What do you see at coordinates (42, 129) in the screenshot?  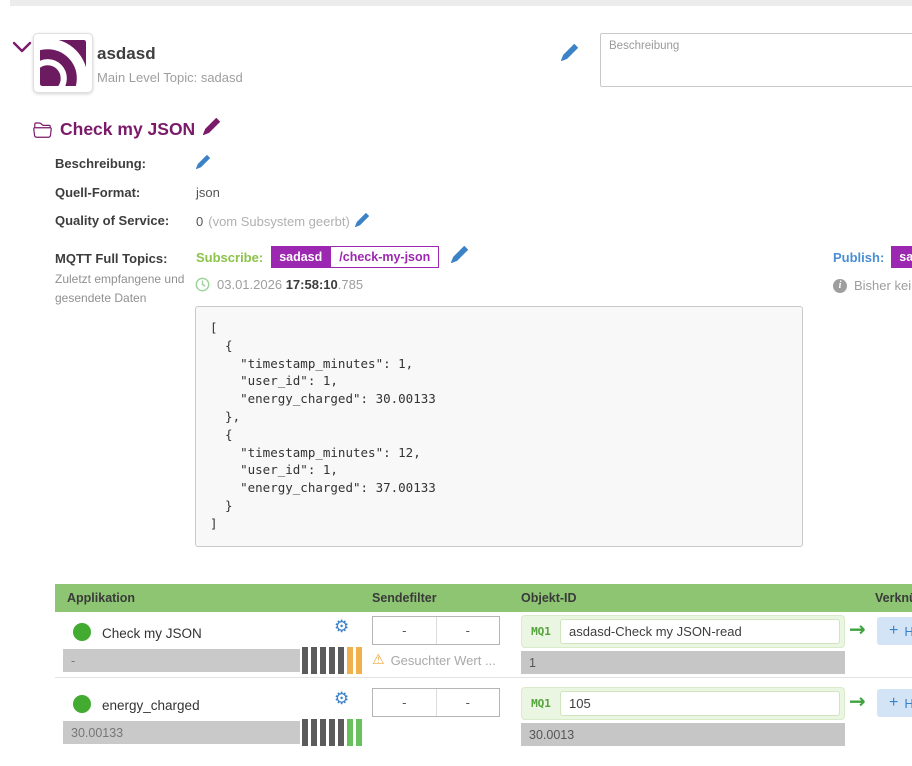 I see `folder-open-icon` at bounding box center [42, 129].